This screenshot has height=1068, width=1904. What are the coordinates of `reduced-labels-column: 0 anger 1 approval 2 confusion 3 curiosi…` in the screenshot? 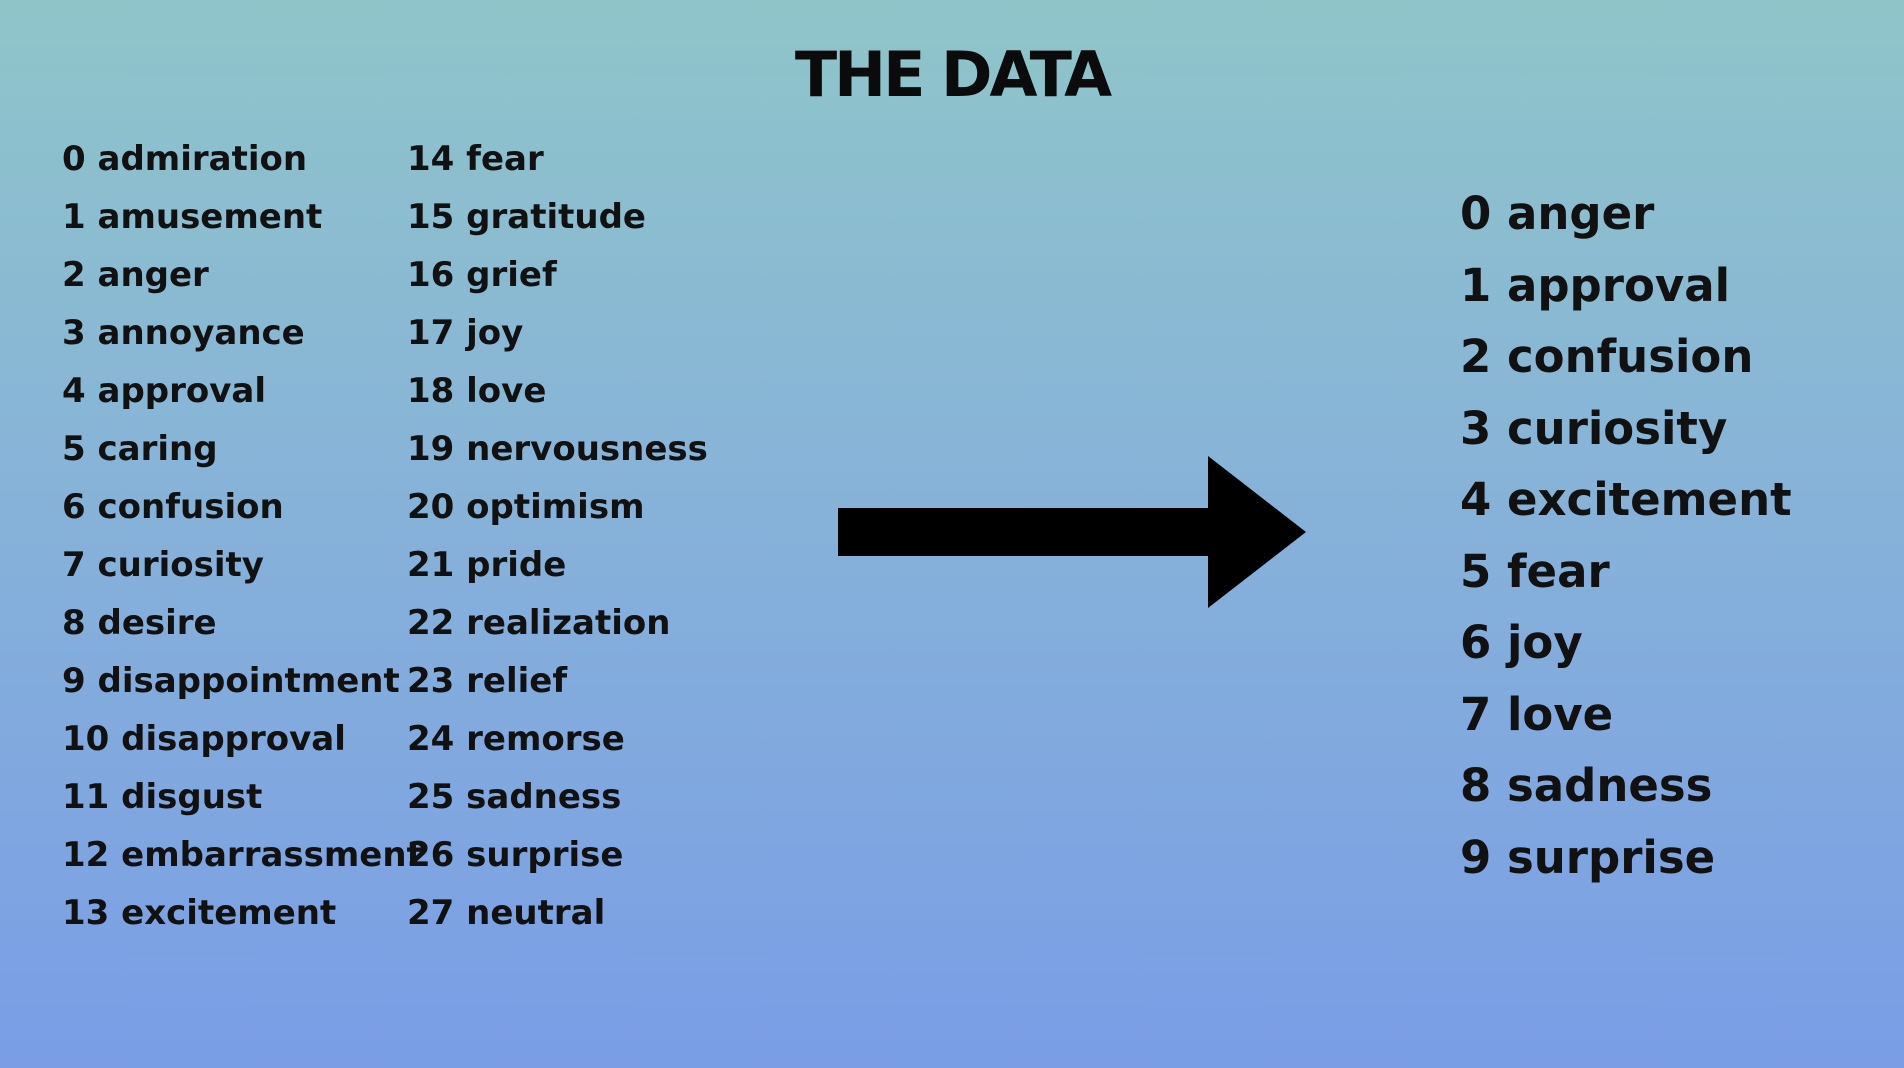 It's located at (1626, 542).